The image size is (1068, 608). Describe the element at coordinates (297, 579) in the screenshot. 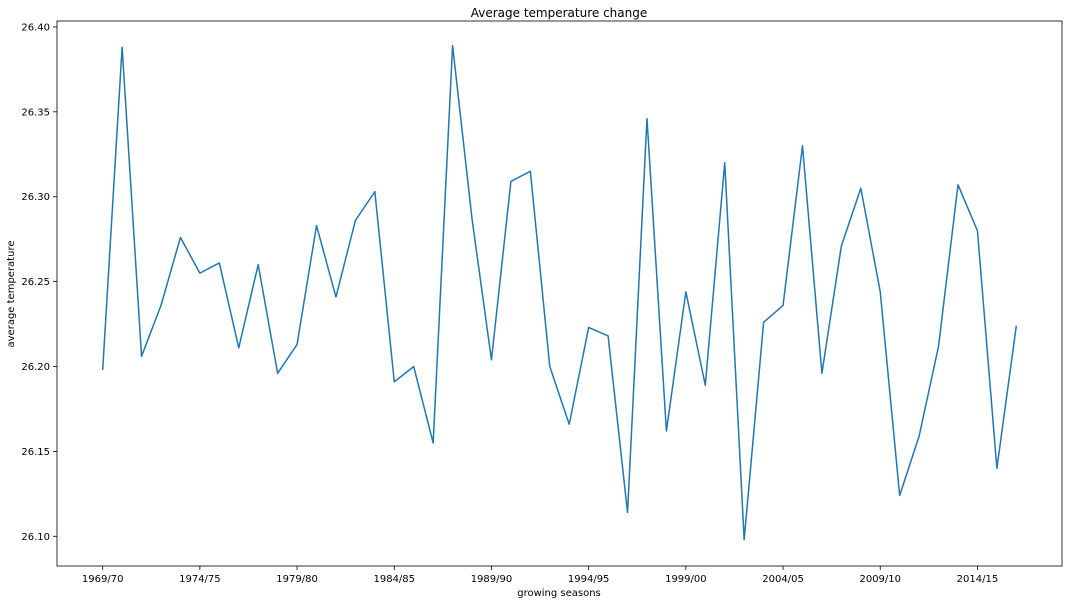

I see `x-tick-label: 1979/80` at that location.